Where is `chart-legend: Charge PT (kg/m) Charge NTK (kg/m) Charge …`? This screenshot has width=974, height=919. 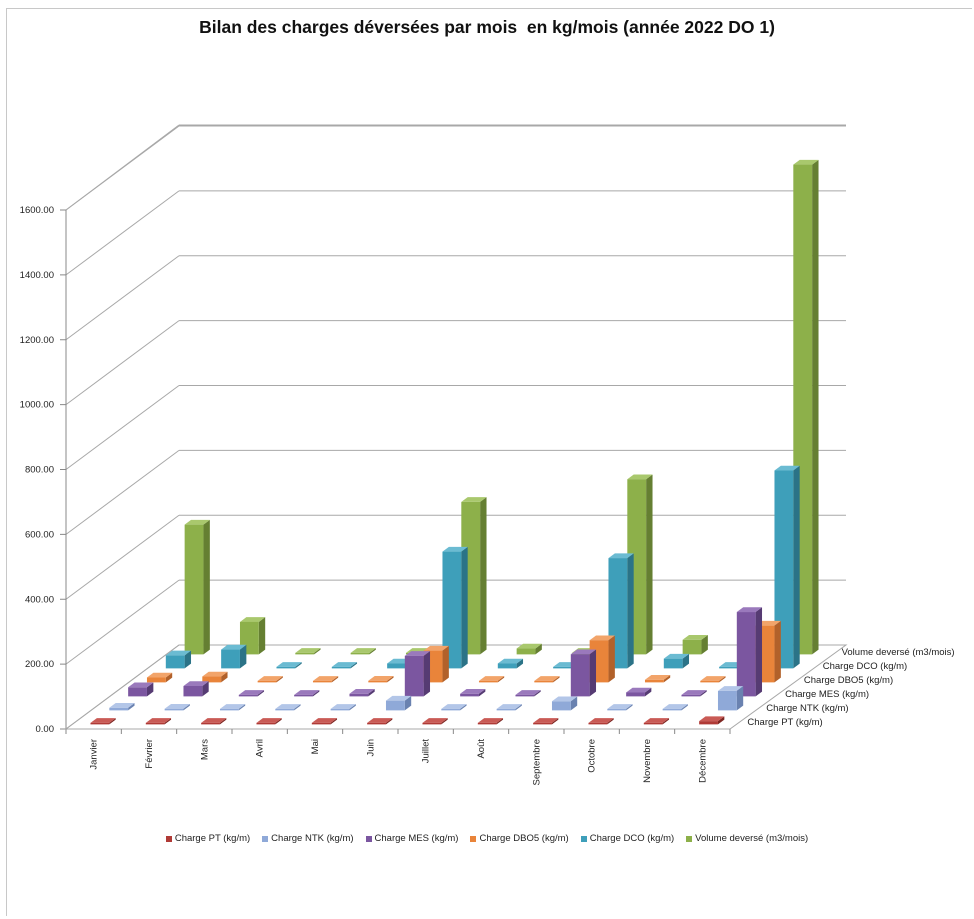
chart-legend: Charge PT (kg/m) Charge NTK (kg/m) Charge … is located at coordinates (487, 838).